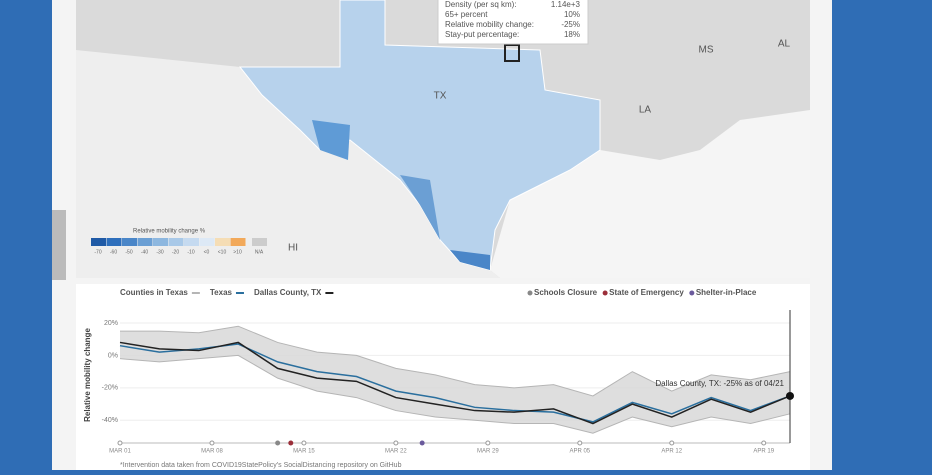  I want to click on legend-label: -40, so click(144, 252).